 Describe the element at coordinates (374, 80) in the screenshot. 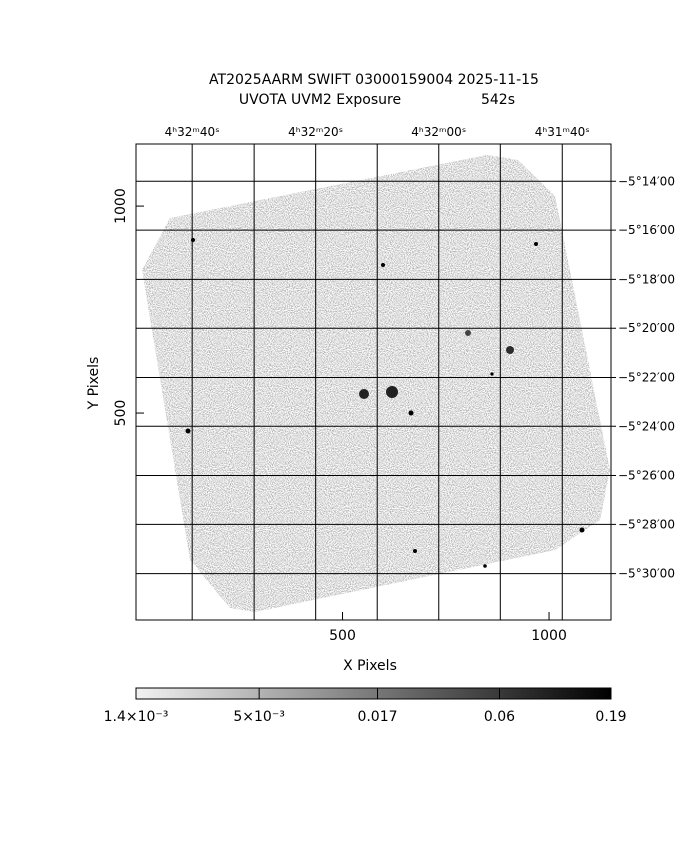

I see `title: AT2025AARM SWIFT 03000159004 2025-11-15` at that location.